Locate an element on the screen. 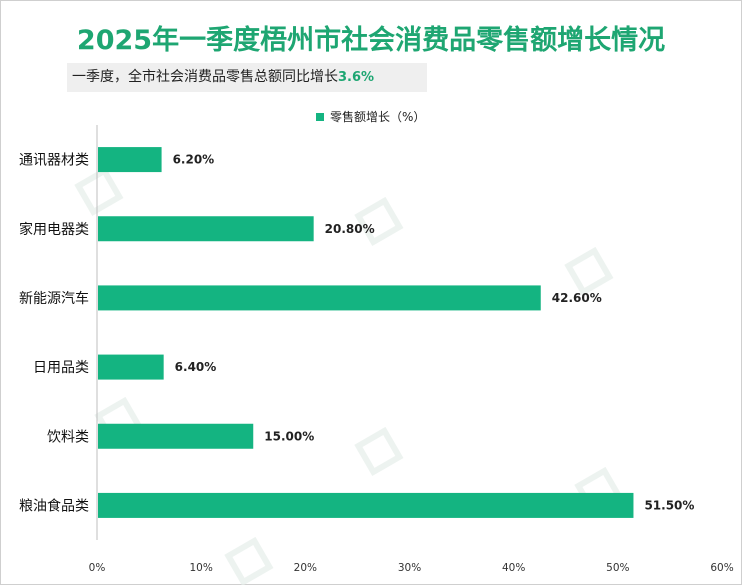 The width and height of the screenshot is (742, 585). subtitle-background is located at coordinates (247, 77).